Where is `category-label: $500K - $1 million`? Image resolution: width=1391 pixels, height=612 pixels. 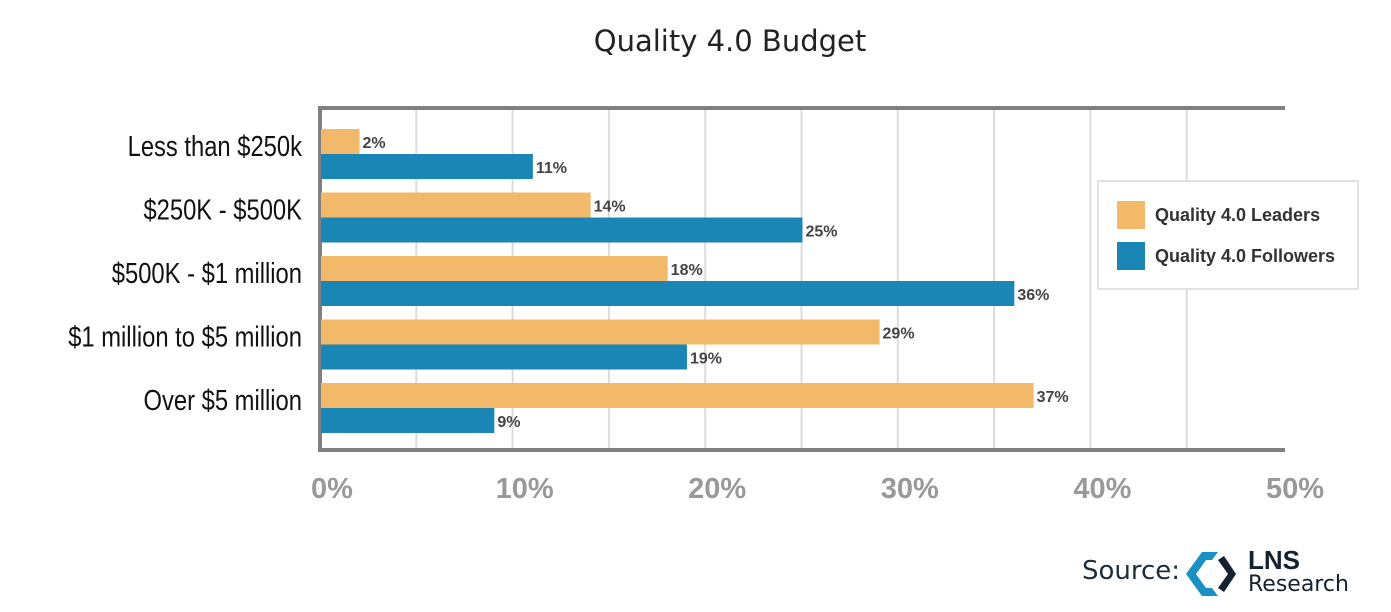
category-label: $500K - $1 million is located at coordinates (207, 273).